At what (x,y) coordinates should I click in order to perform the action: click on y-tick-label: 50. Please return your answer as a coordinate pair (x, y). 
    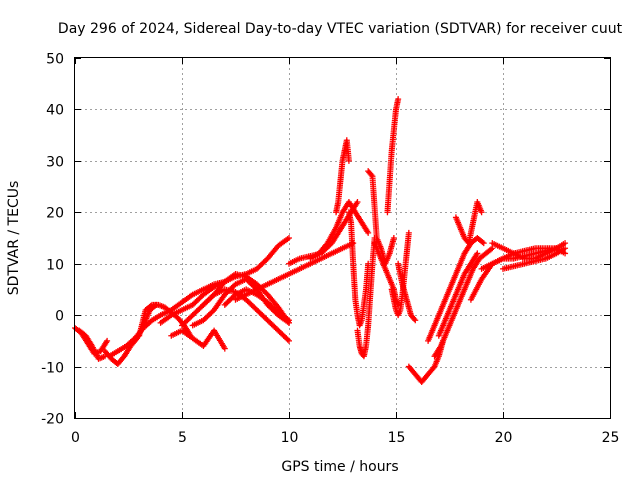
    Looking at the image, I should click on (55, 60).